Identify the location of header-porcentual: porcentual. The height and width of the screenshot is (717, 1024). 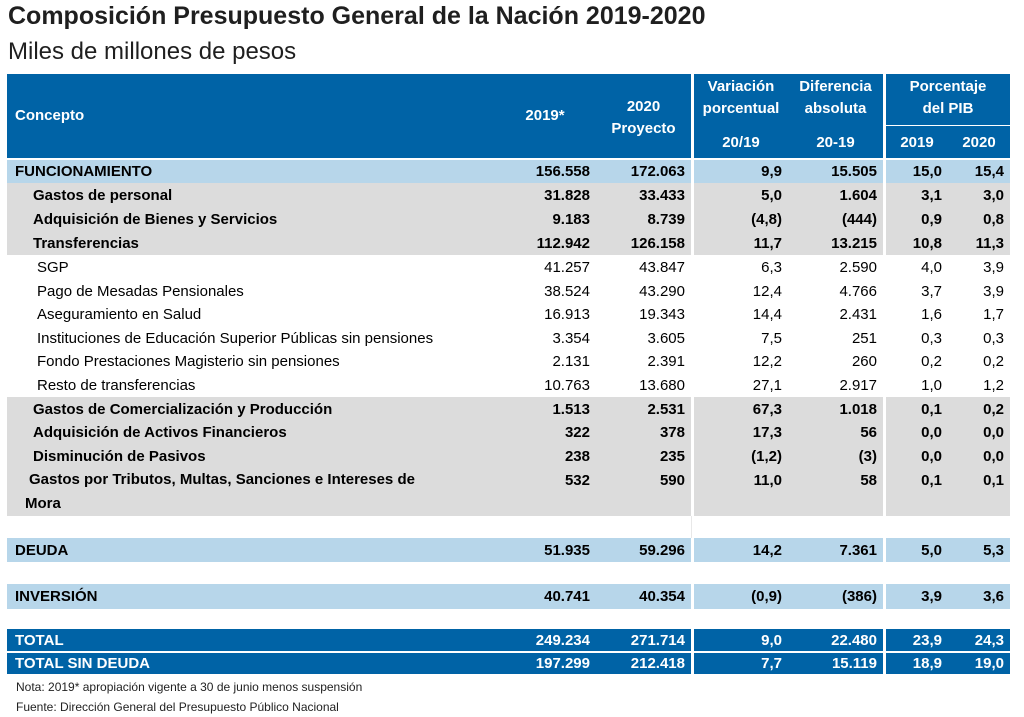
(741, 108).